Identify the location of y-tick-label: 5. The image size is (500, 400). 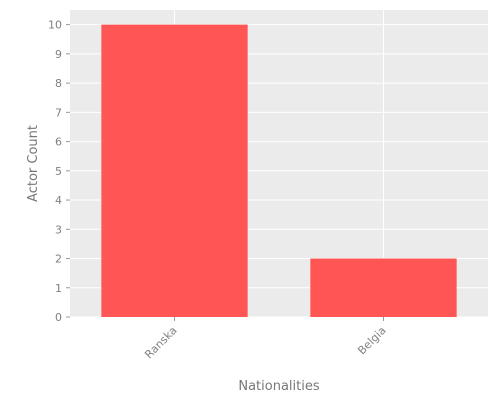
(58, 171).